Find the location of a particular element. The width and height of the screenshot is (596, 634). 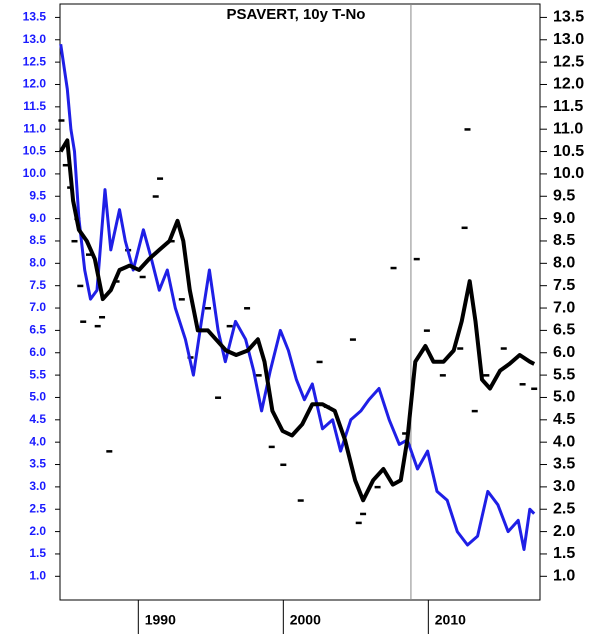

y-tick-label: 5.5 is located at coordinates (37, 374).